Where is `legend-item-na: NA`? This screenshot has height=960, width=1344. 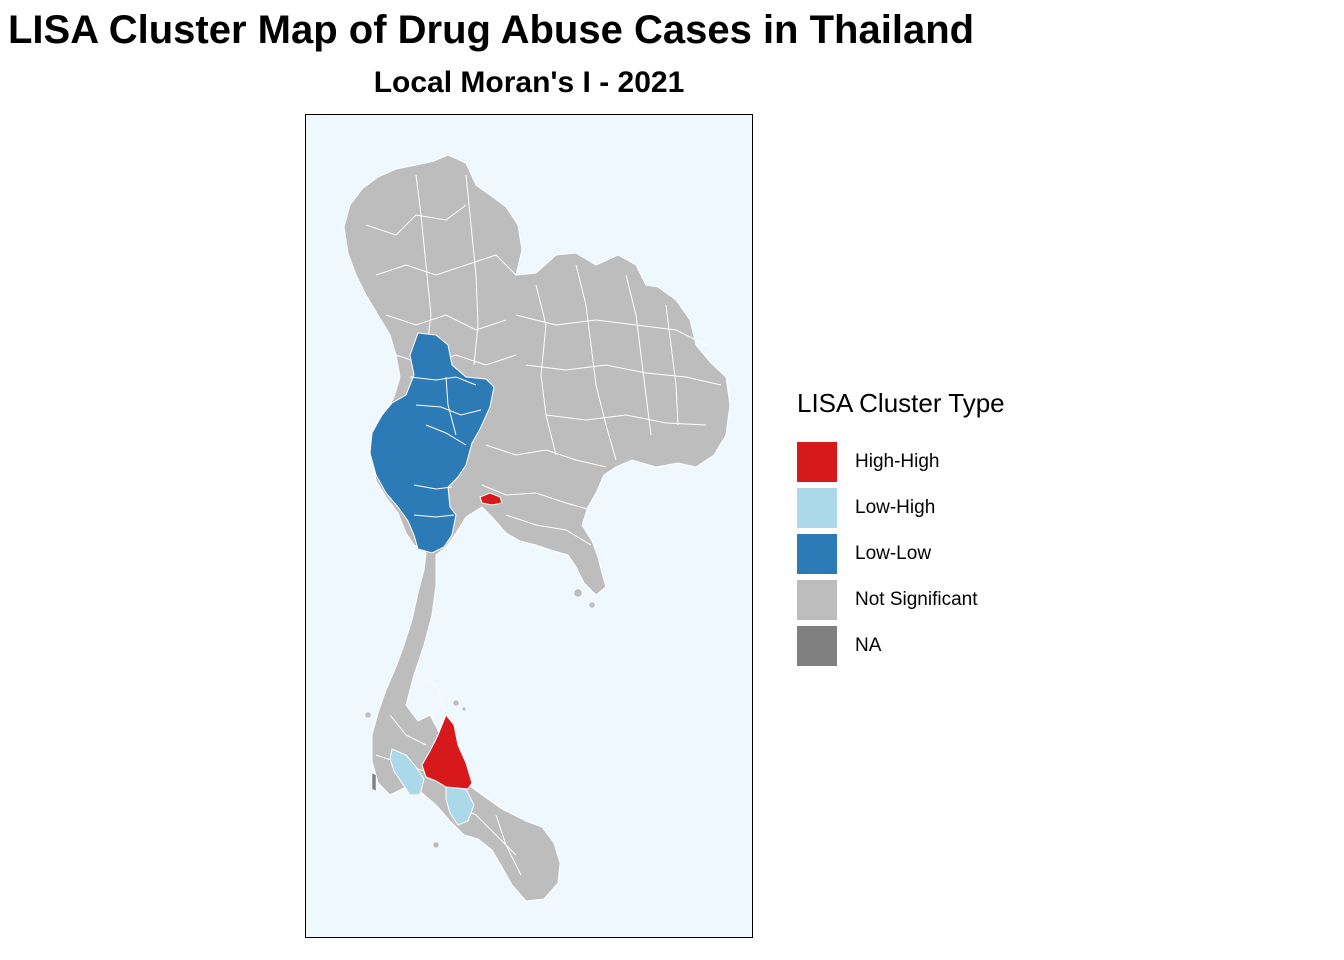 legend-item-na: NA is located at coordinates (901, 646).